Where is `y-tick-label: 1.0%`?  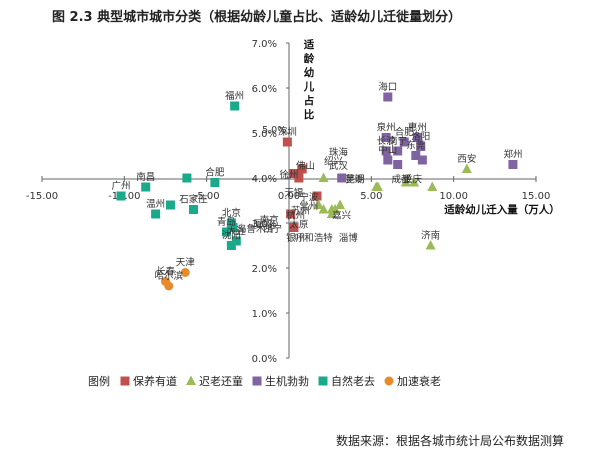
y-tick-label: 1.0% is located at coordinates (264, 314).